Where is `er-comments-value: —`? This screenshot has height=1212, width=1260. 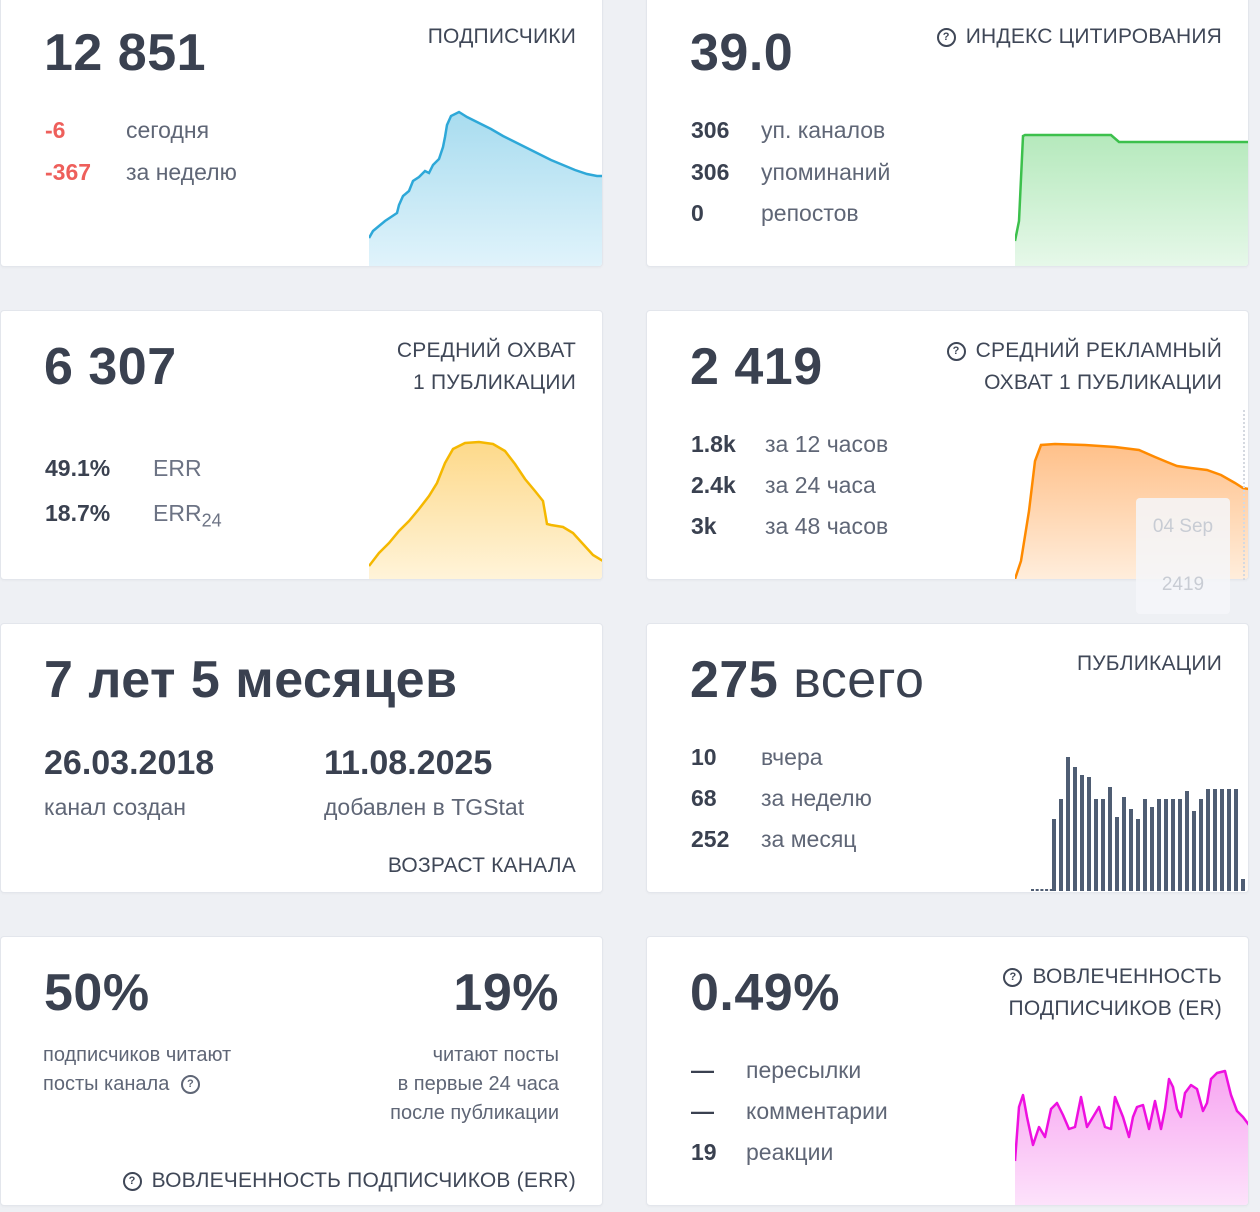
er-comments-value: — is located at coordinates (702, 1111).